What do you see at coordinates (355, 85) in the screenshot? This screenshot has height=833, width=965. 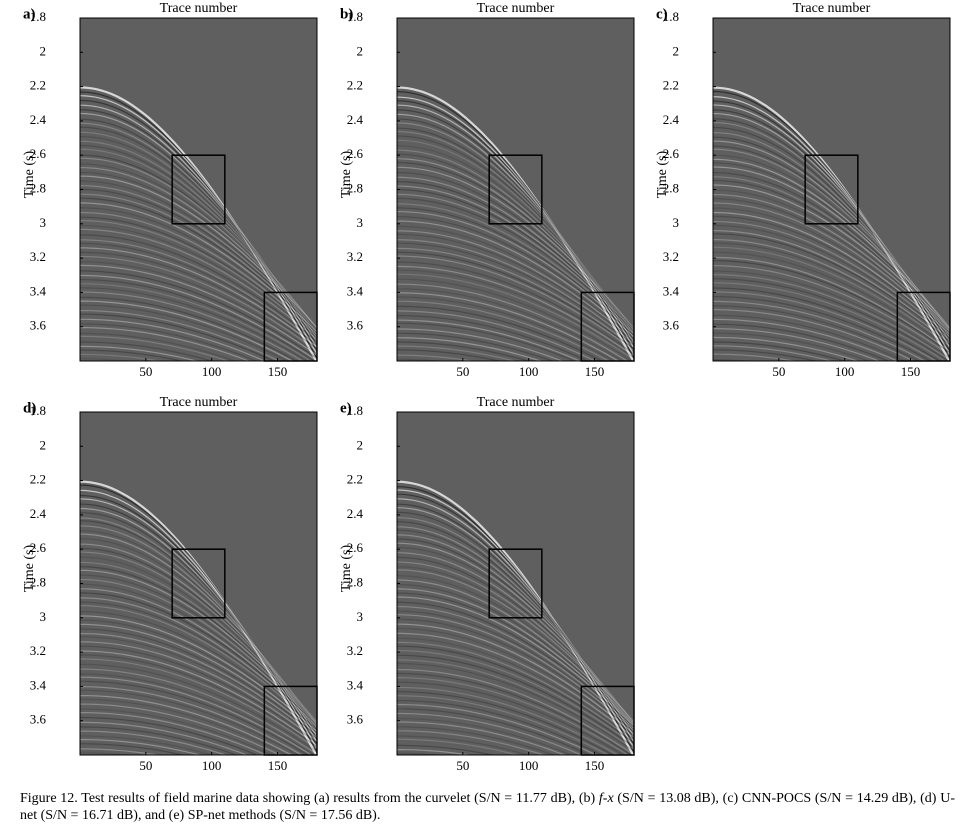 I see `y-tick-label: 2.2` at bounding box center [355, 85].